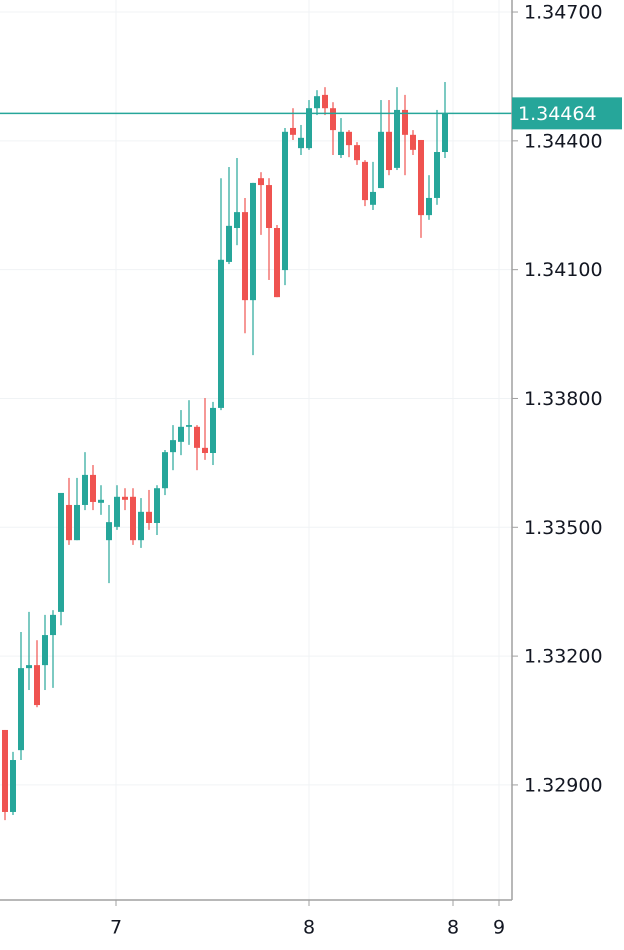  What do you see at coordinates (499, 928) in the screenshot?
I see `x-tick-label: 9` at bounding box center [499, 928].